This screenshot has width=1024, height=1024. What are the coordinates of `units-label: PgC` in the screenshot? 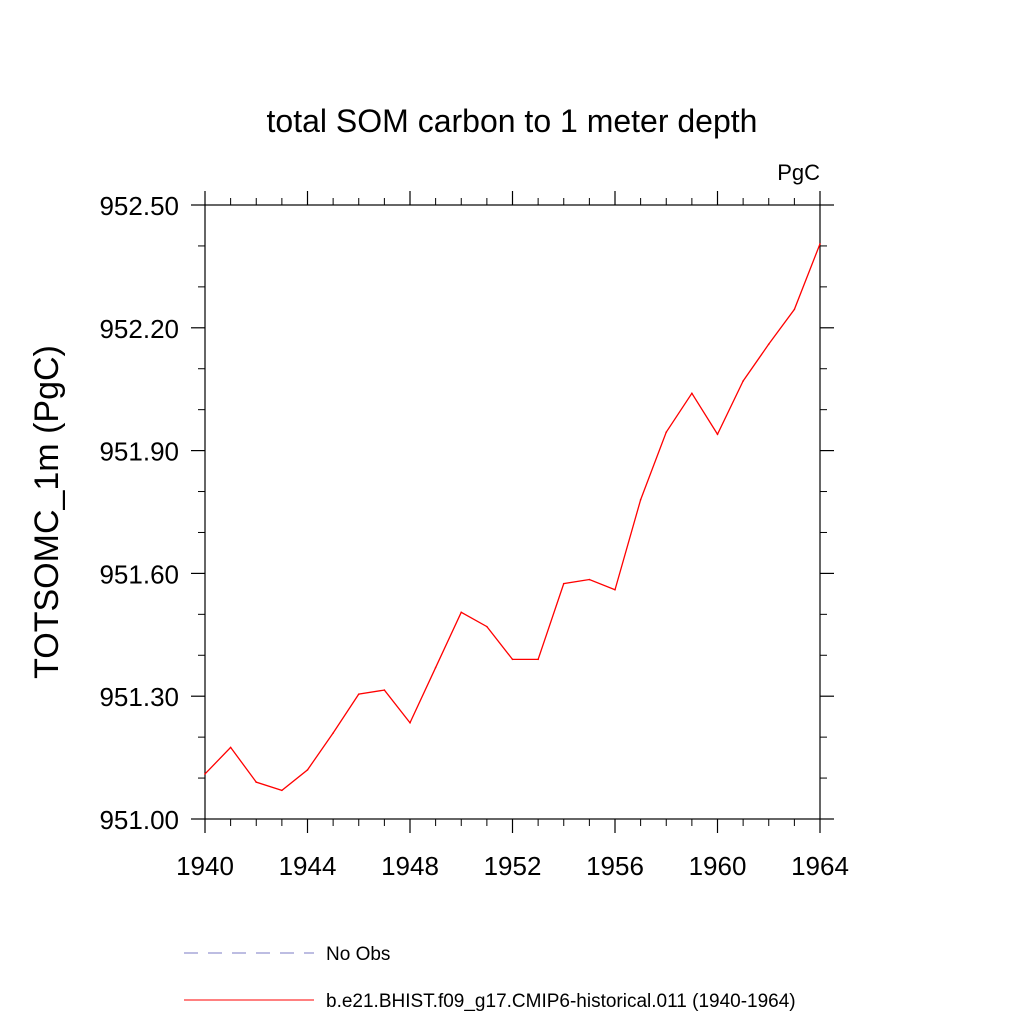 It's located at (798, 172).